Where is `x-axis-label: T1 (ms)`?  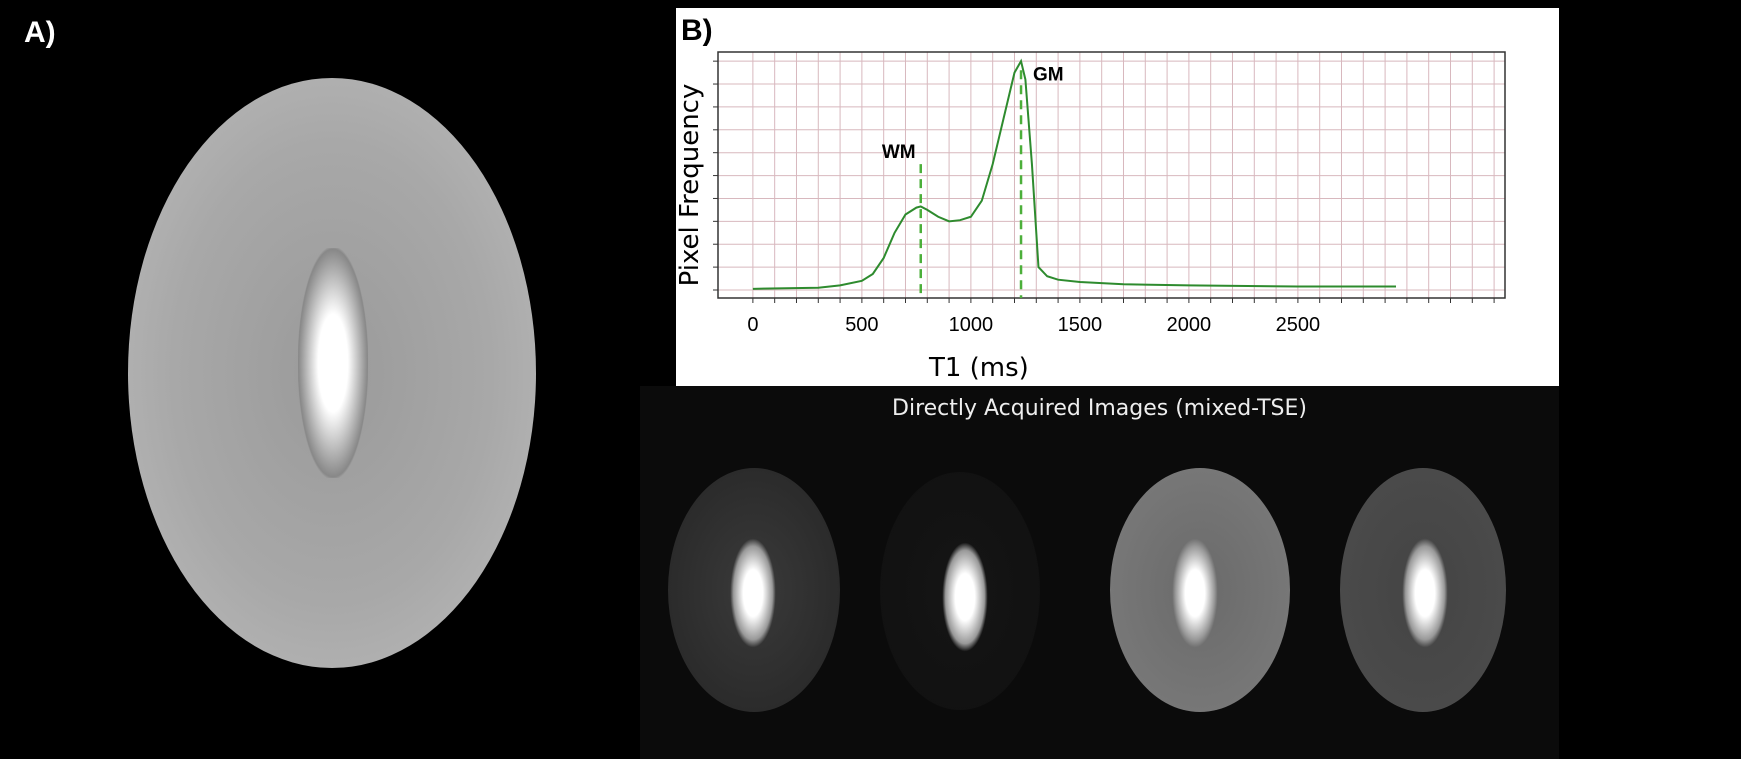 x-axis-label: T1 (ms) is located at coordinates (978, 368).